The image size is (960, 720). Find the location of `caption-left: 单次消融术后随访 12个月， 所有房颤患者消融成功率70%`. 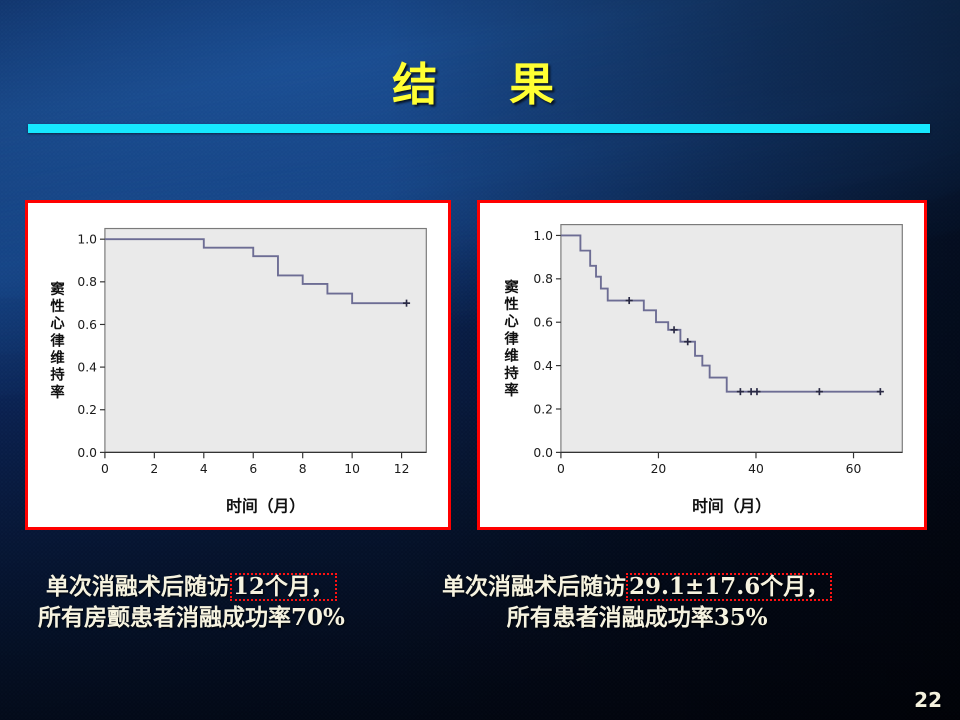

caption-left: 单次消融术后随访 12个月， 所有房颤患者消融成功率70% is located at coordinates (191, 603).